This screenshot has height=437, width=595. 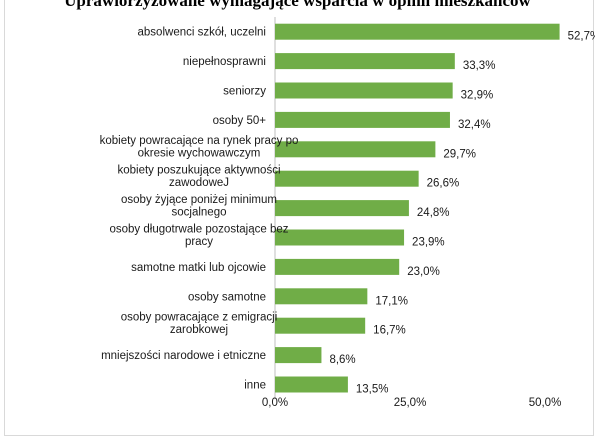 I want to click on category-label-2: seniorzy, so click(x=244, y=92).